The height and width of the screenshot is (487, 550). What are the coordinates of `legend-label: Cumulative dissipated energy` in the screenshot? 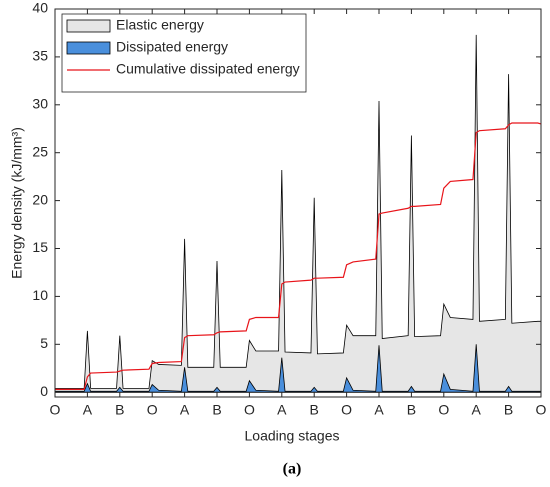 It's located at (208, 69).